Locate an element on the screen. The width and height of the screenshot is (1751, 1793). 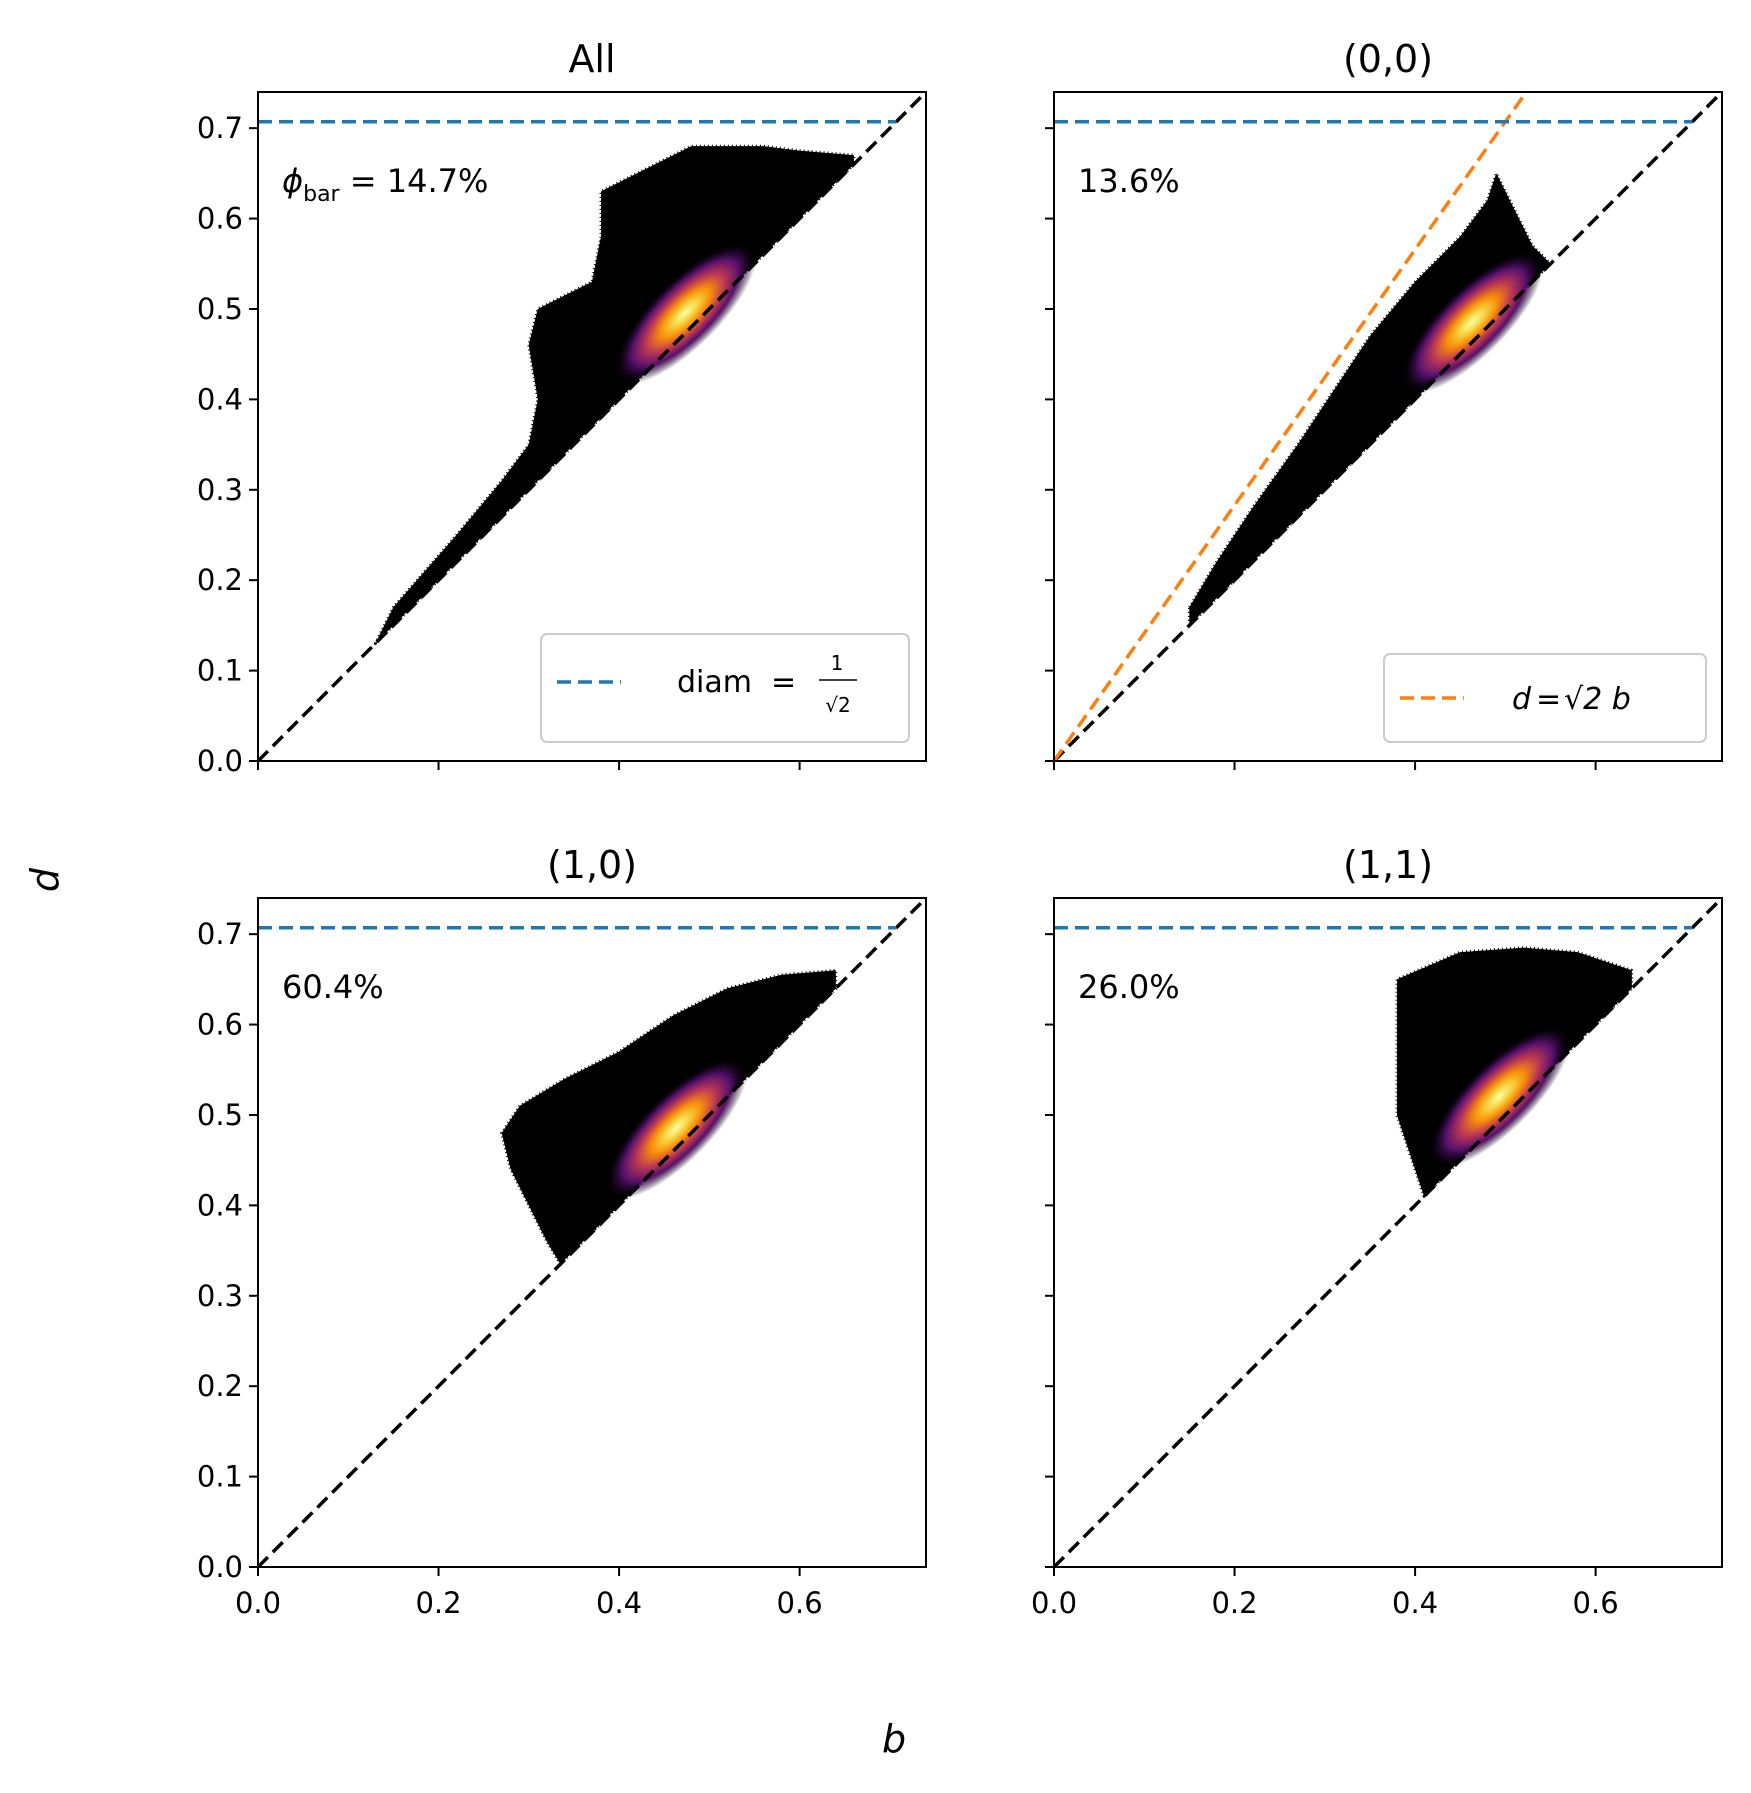
fraction-annotation: 13.6% is located at coordinates (1129, 181).